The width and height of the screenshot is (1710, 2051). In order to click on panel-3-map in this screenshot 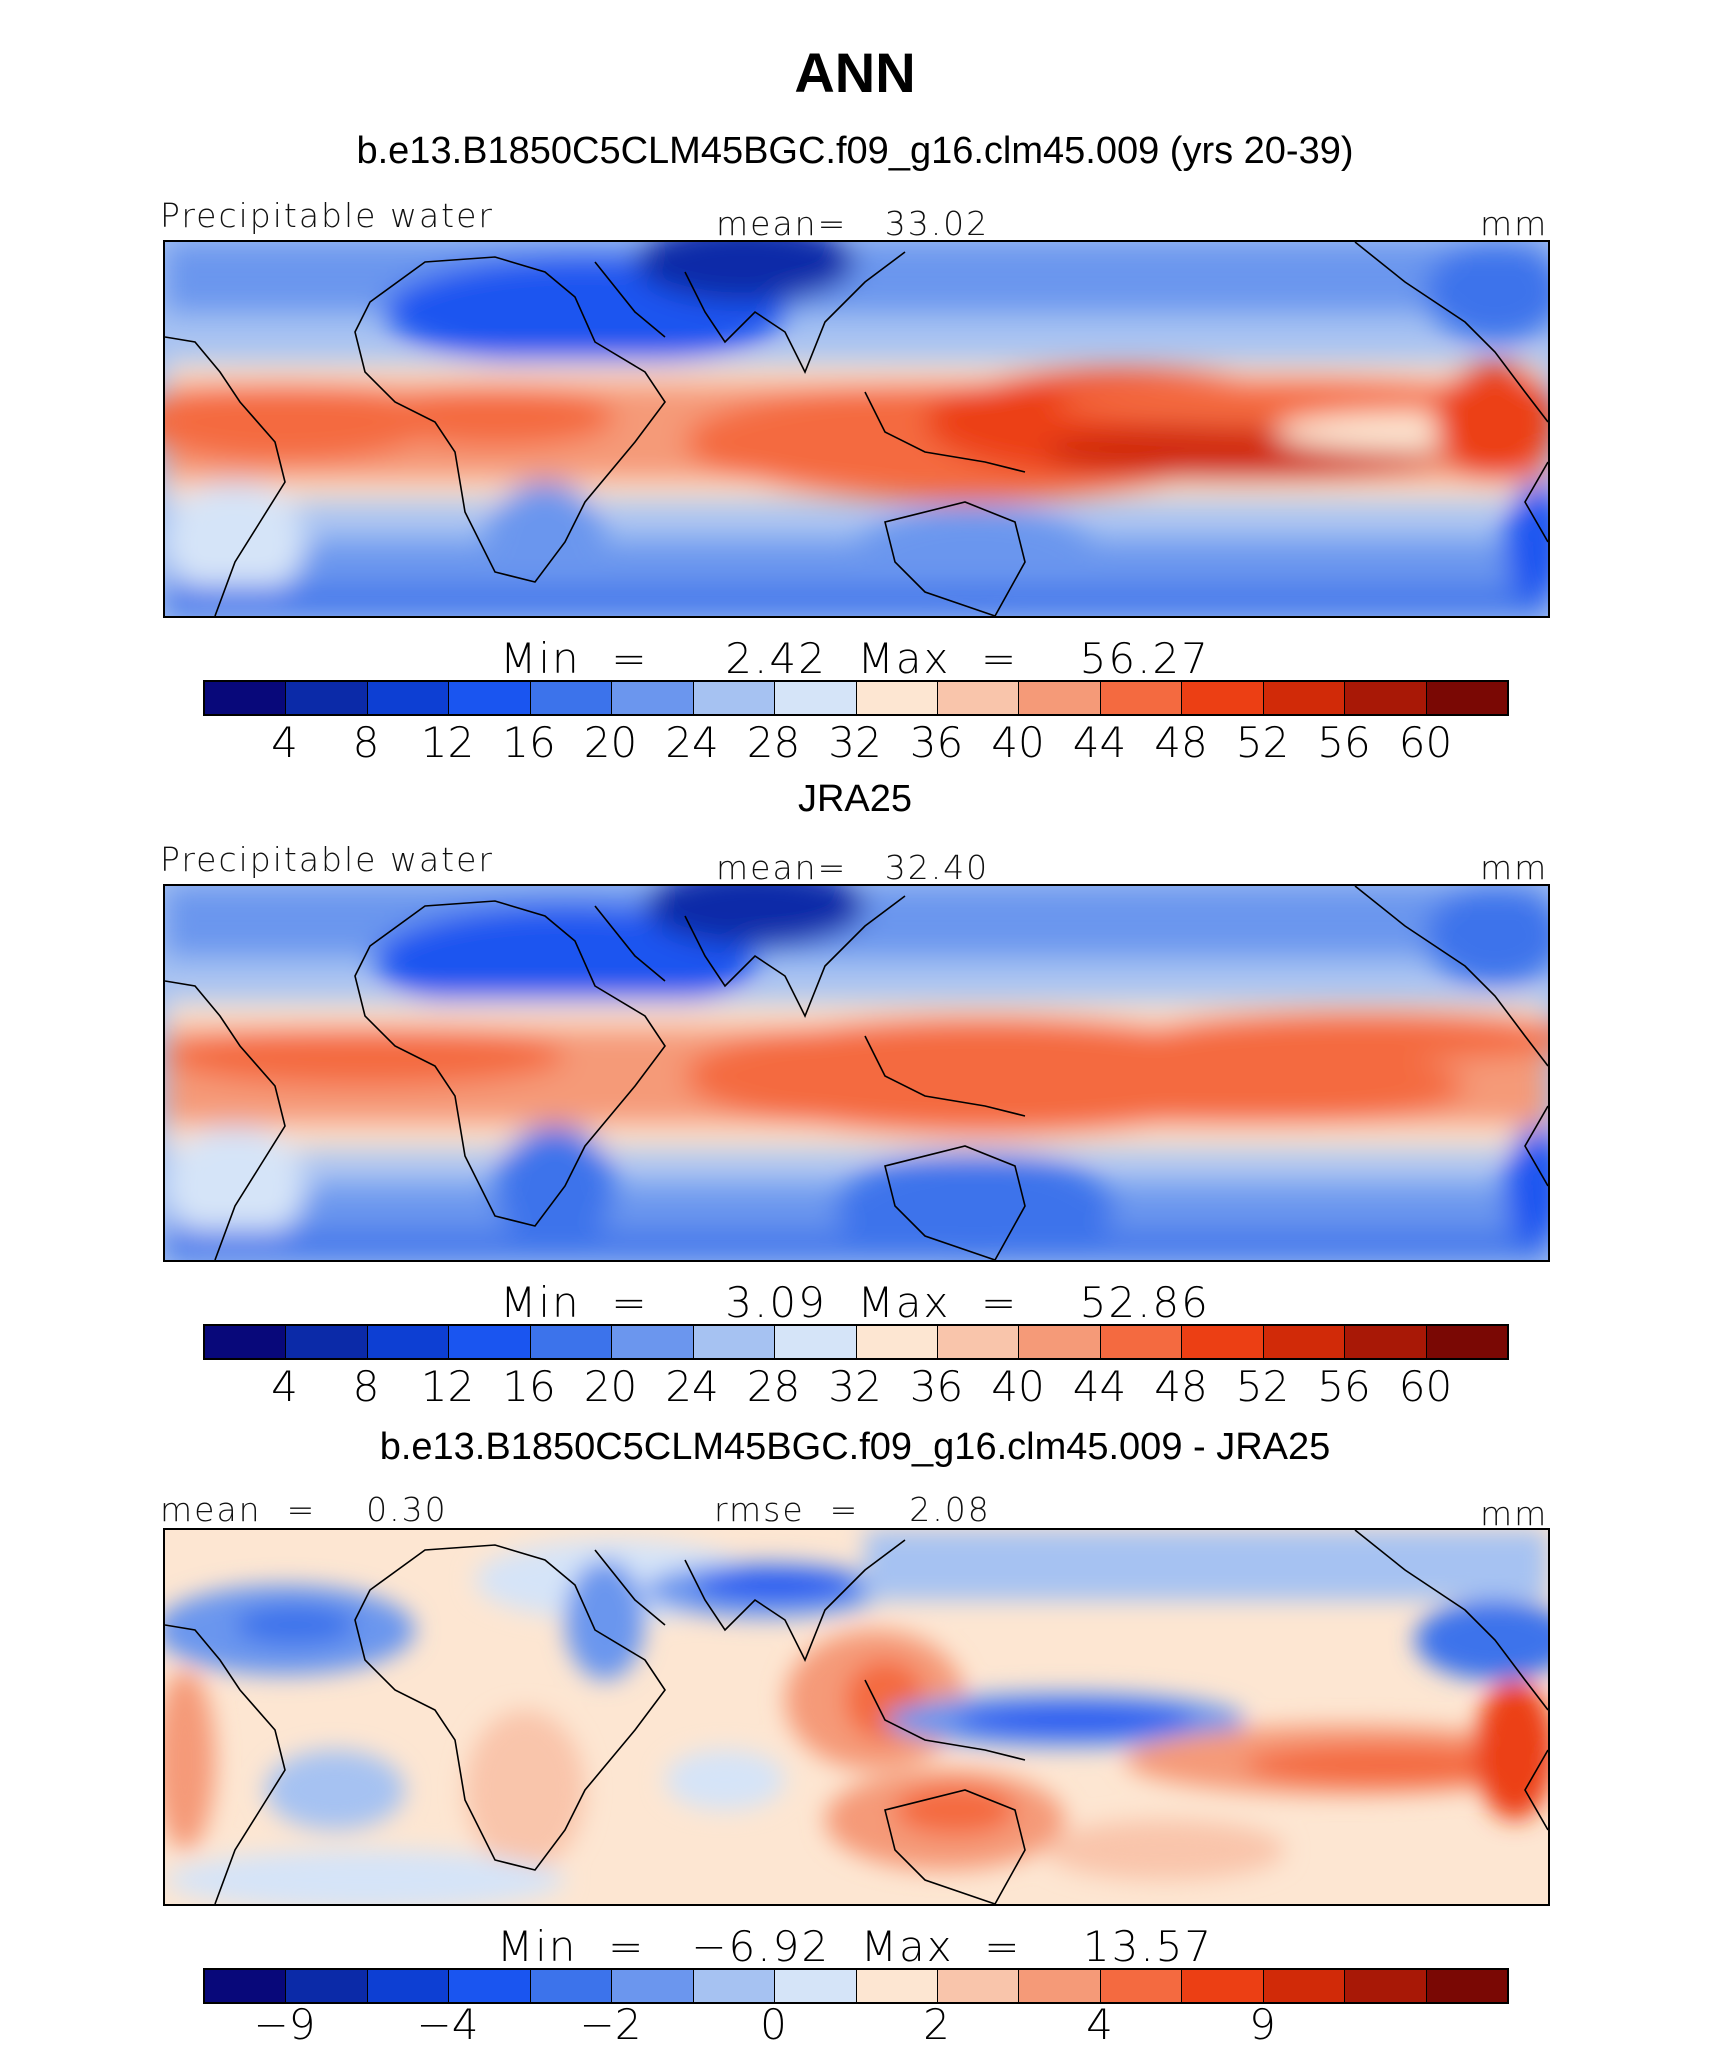, I will do `click(856, 1717)`.